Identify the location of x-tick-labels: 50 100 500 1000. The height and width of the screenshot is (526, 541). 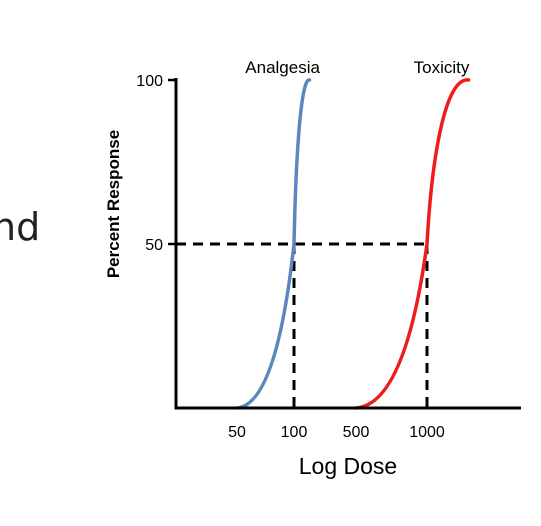
(336, 432).